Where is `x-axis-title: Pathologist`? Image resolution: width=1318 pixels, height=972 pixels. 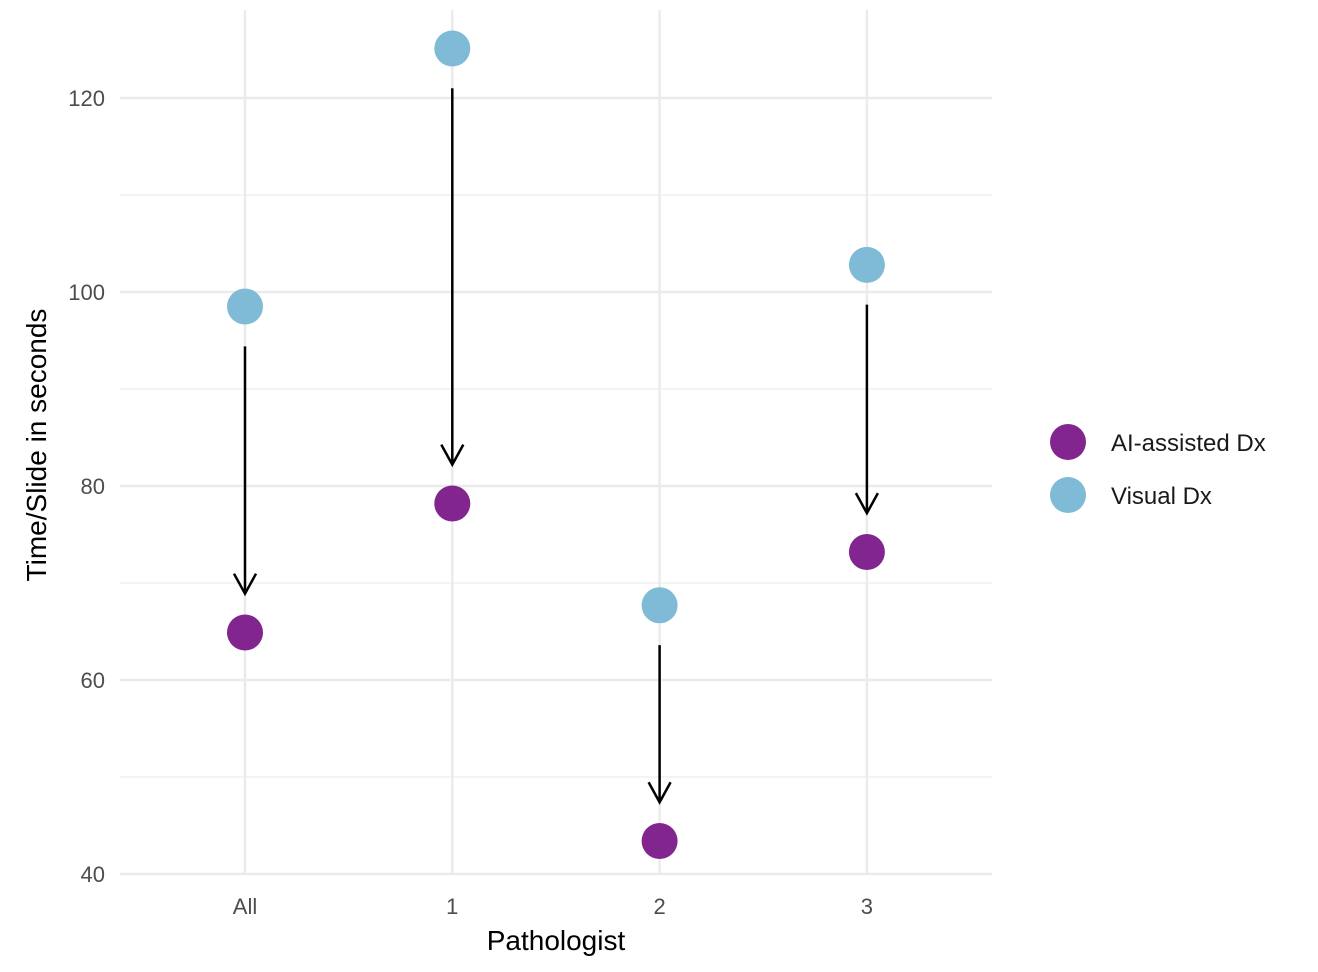 x-axis-title: Pathologist is located at coordinates (556, 940).